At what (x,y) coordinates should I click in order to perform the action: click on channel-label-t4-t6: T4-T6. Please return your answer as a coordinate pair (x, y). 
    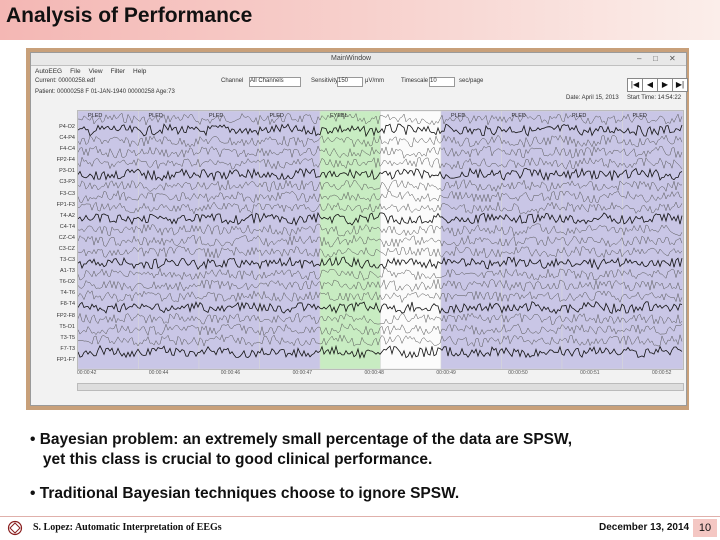
    Looking at the image, I should click on (67, 293).